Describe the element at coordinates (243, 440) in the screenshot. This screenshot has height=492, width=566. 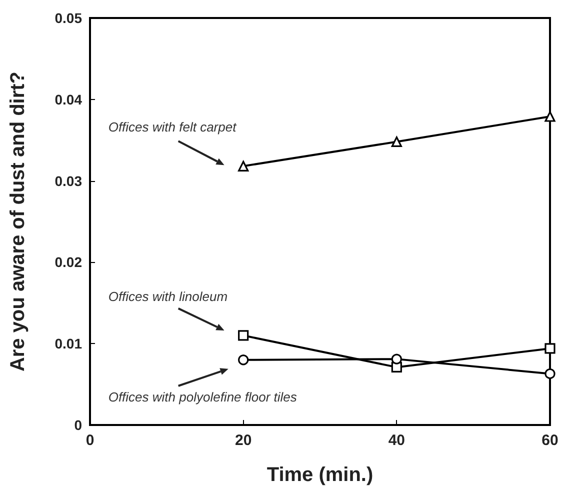
I see `x-tick-label: 20` at that location.